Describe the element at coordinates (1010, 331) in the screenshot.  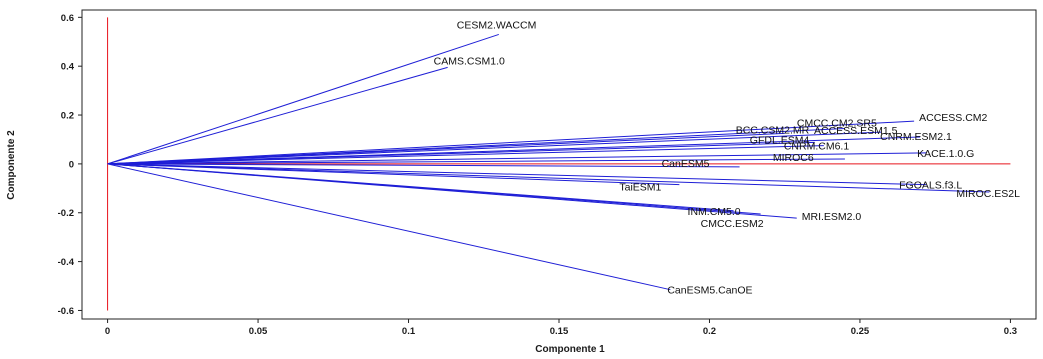
I see `x-tick-label: 0.3` at that location.